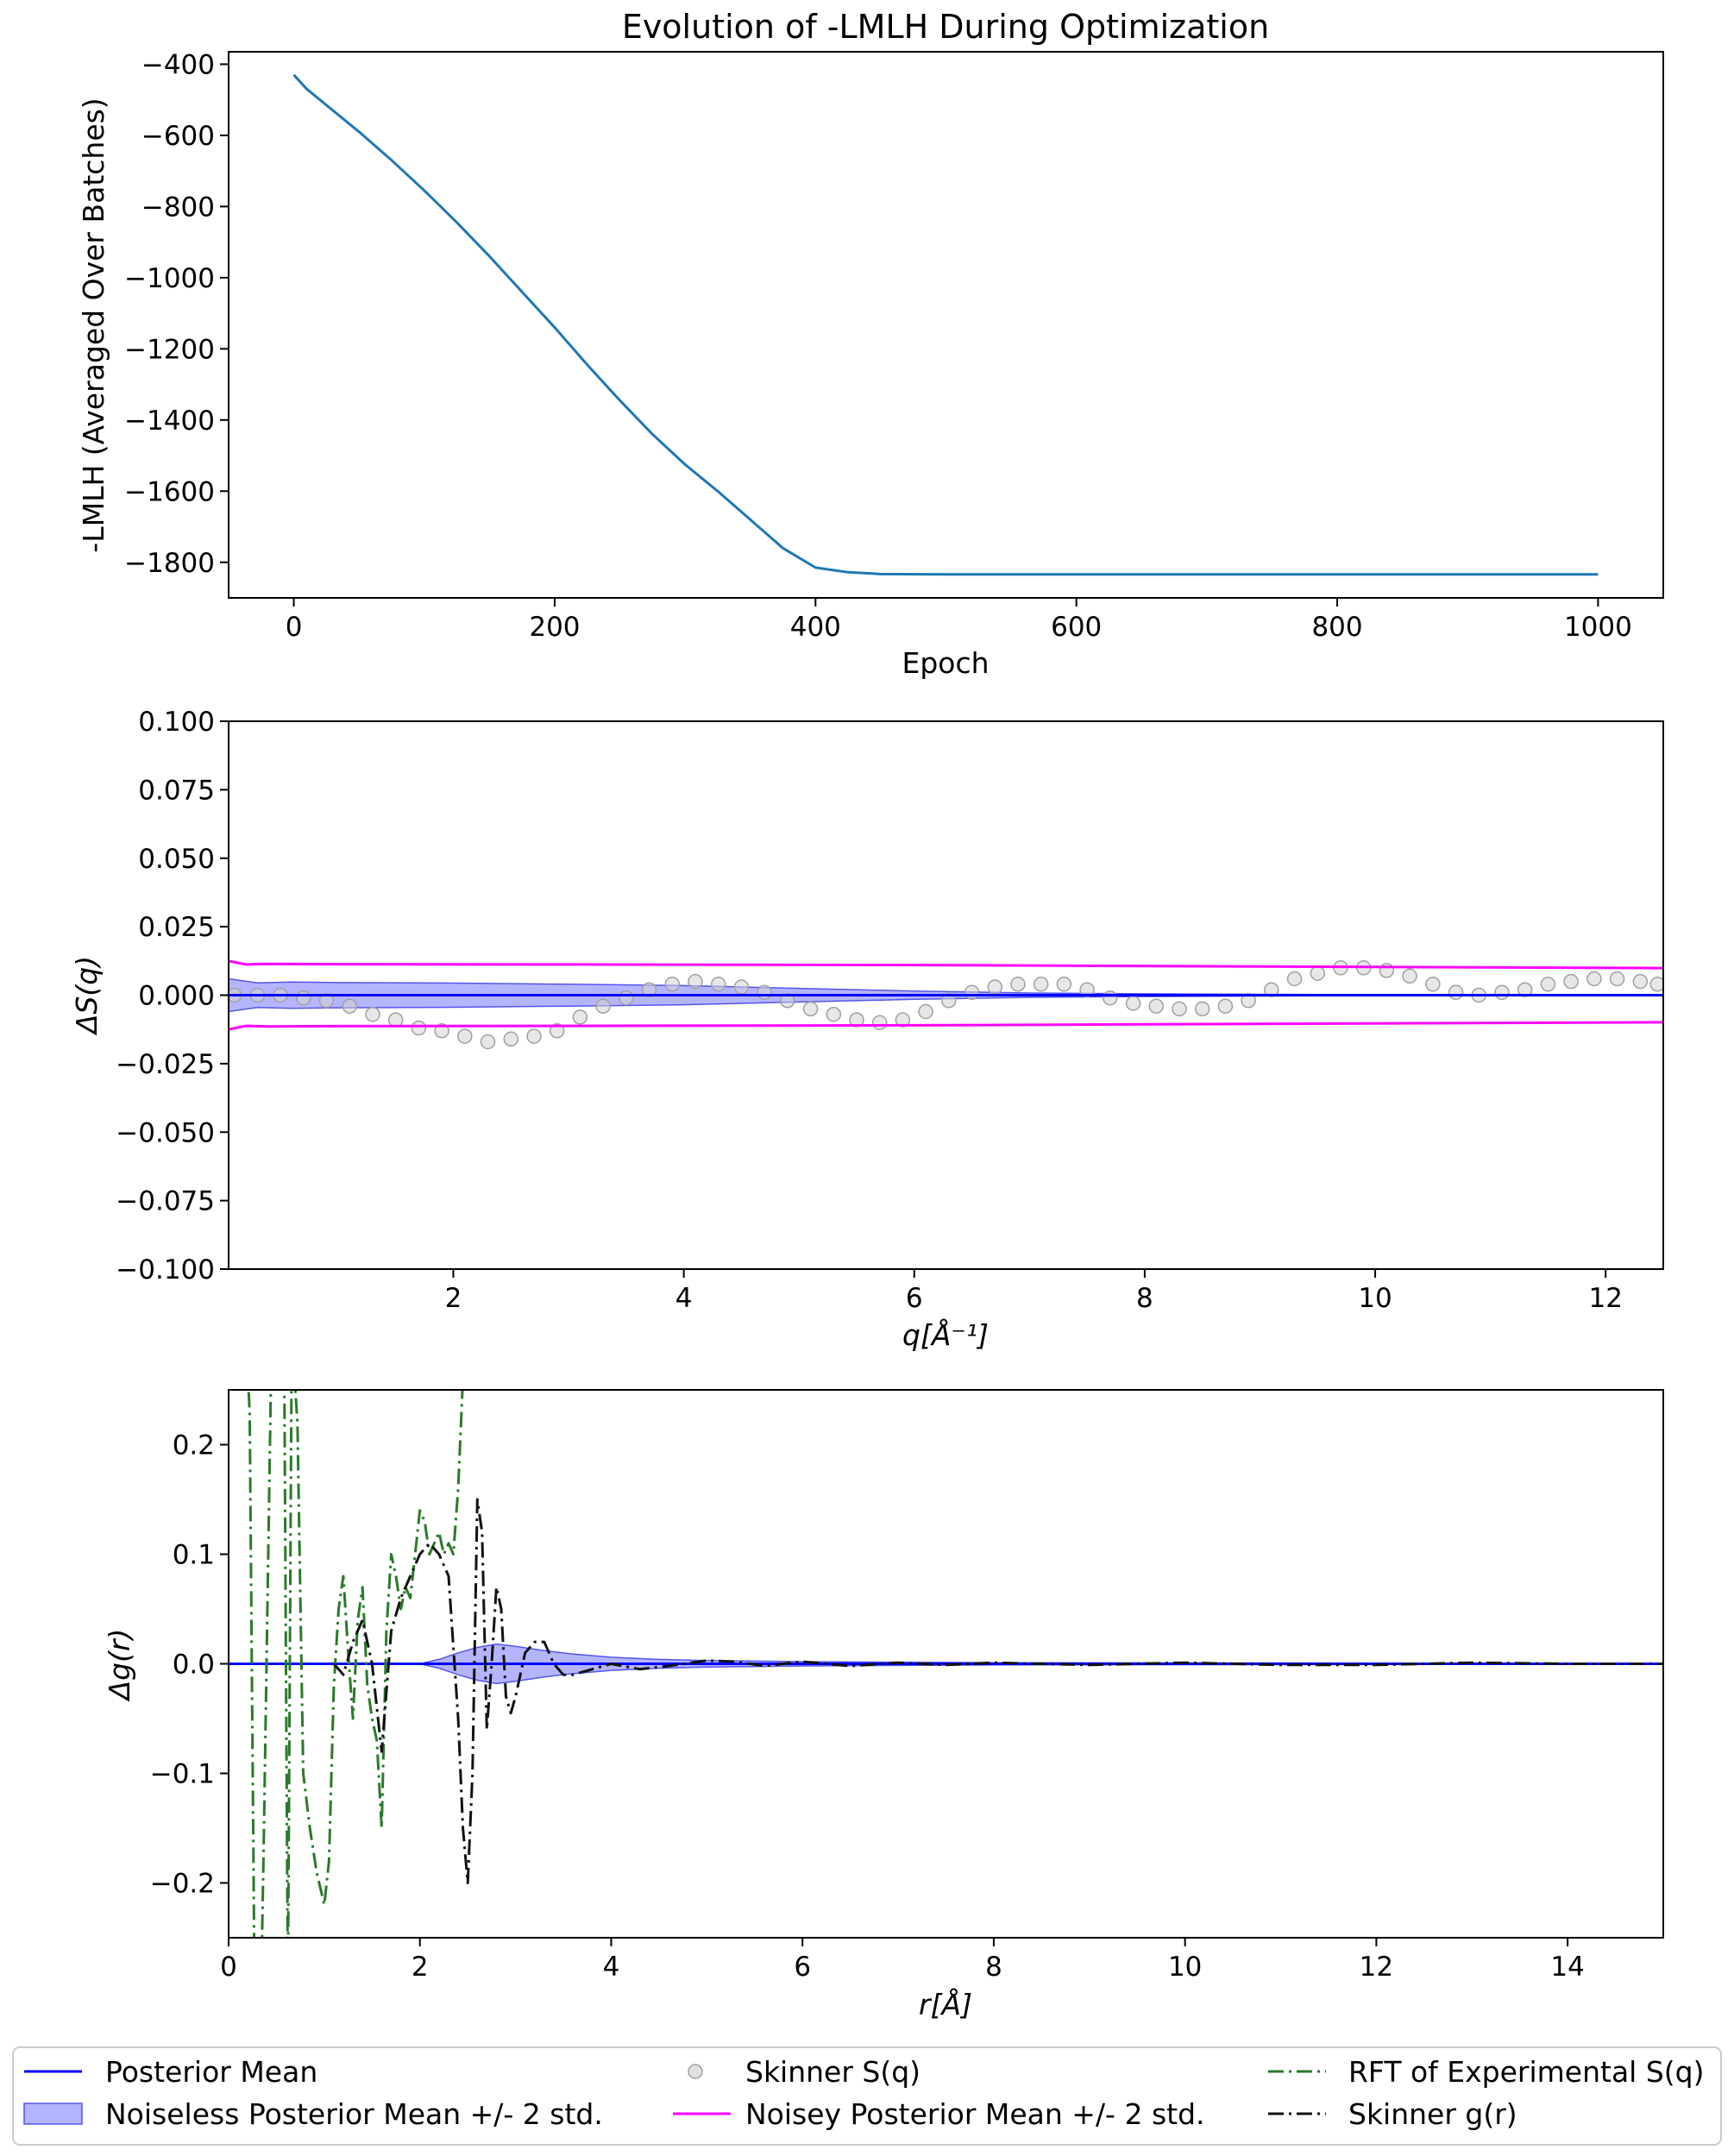  I want to click on y-tick-label: −400, so click(178, 64).